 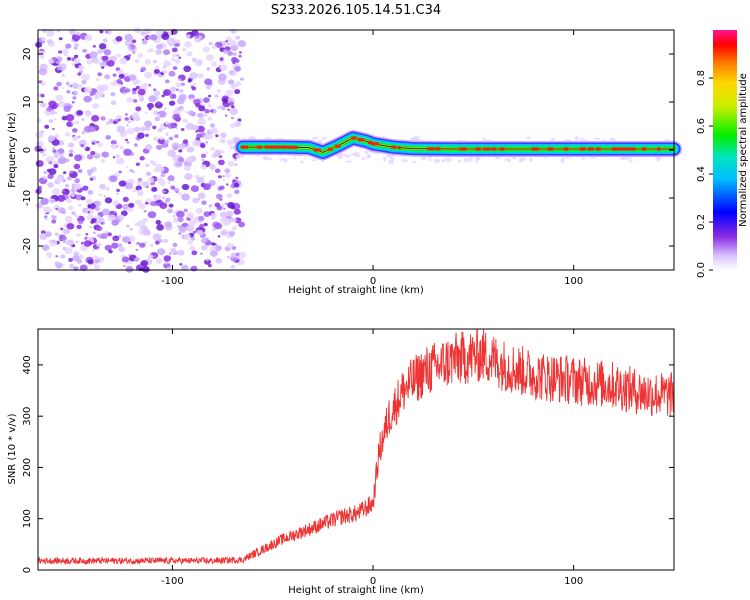 I want to click on y-tick-label: 300, so click(x=27, y=416).